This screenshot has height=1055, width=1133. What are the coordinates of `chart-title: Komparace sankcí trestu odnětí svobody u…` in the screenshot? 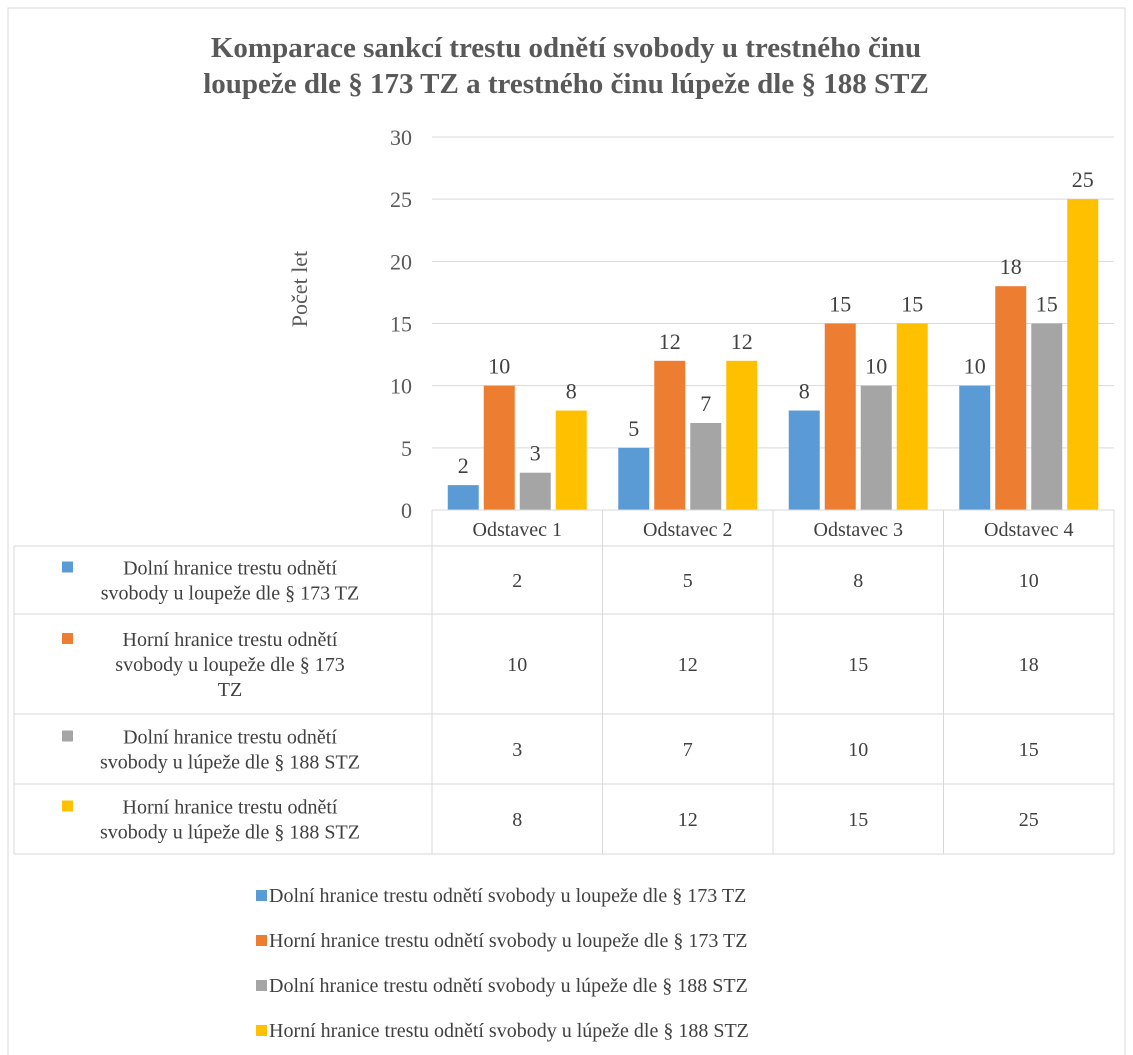 It's located at (566, 66).